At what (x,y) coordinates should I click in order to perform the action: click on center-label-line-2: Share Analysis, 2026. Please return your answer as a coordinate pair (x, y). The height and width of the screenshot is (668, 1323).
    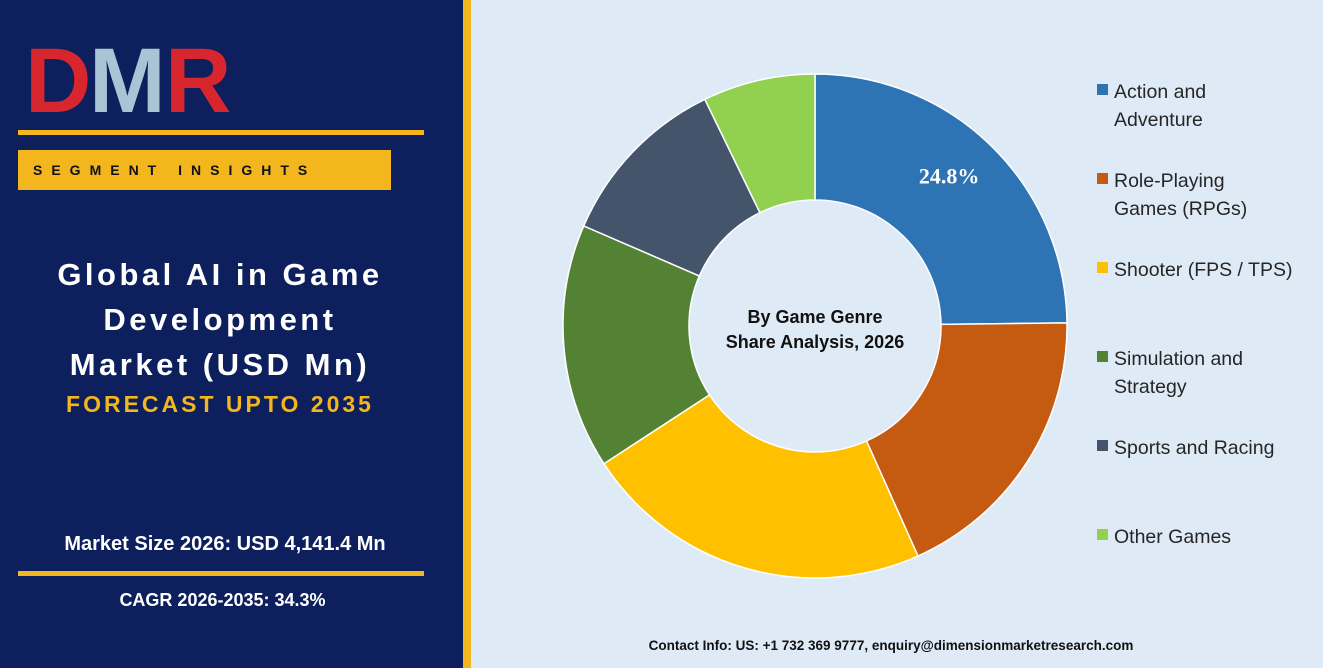
    Looking at the image, I should click on (815, 342).